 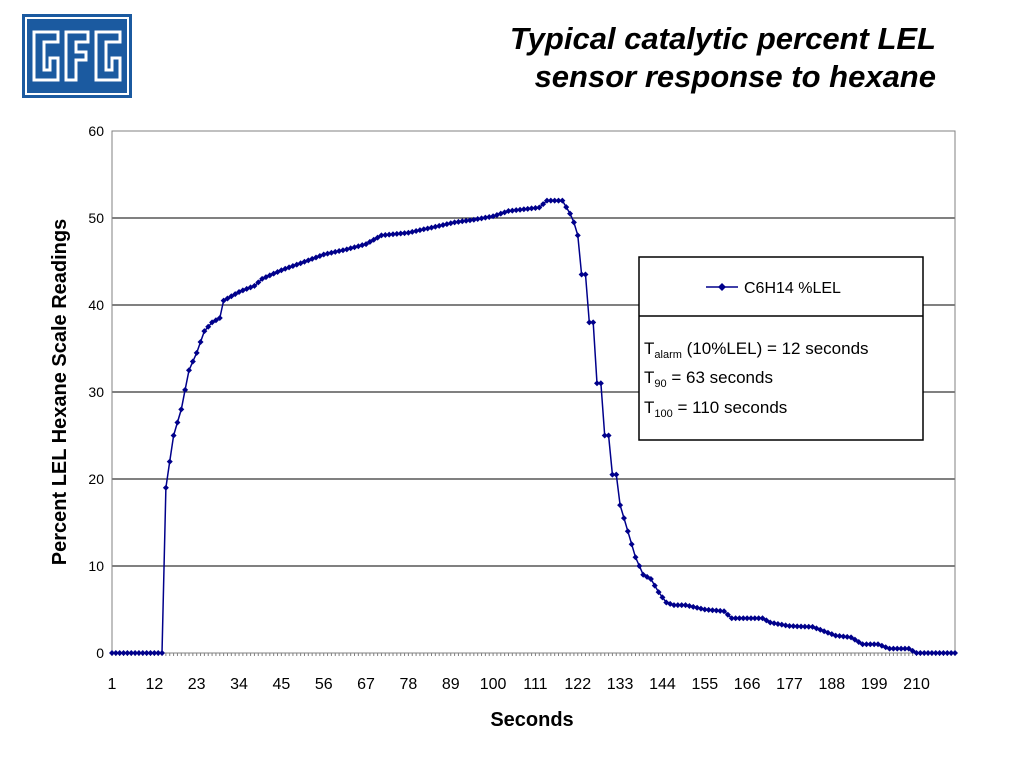 I want to click on x-tick-label: 23, so click(x=197, y=684).